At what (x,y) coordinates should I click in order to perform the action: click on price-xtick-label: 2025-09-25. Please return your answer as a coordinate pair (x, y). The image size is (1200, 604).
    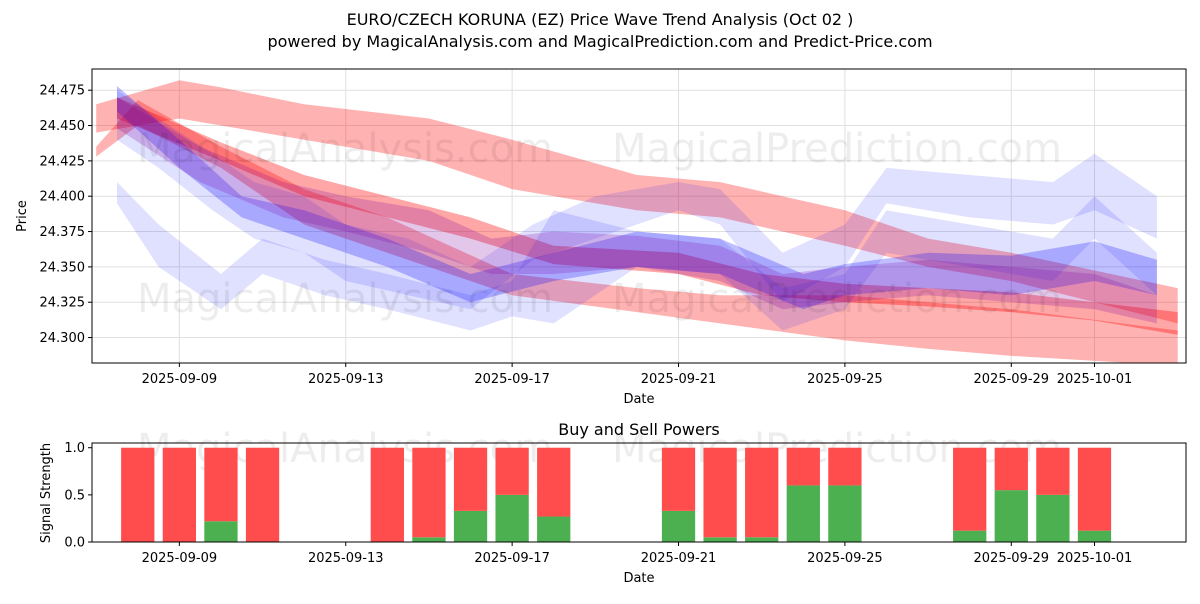
    Looking at the image, I should click on (845, 379).